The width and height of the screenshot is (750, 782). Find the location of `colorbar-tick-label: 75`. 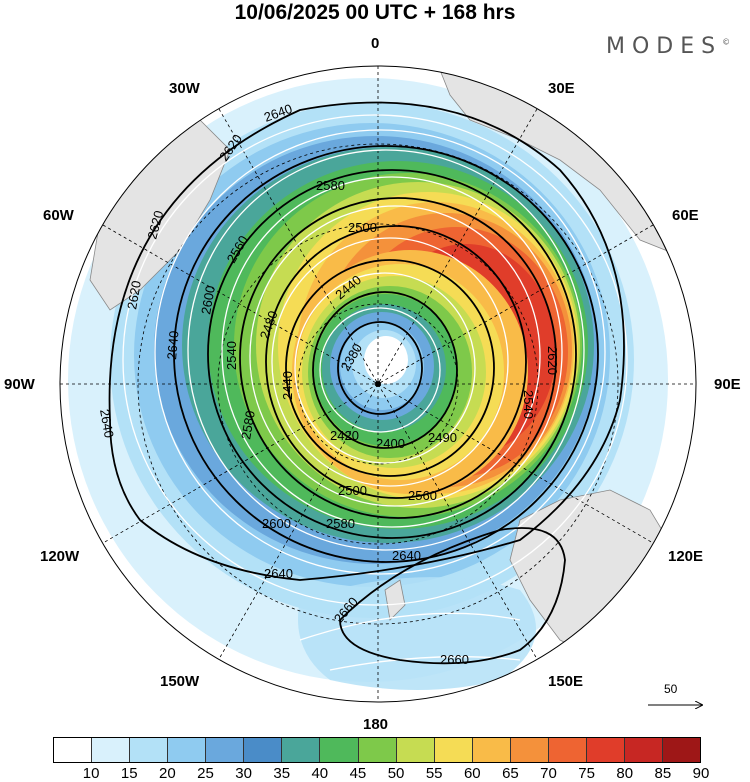

colorbar-tick-label: 75 is located at coordinates (586, 773).